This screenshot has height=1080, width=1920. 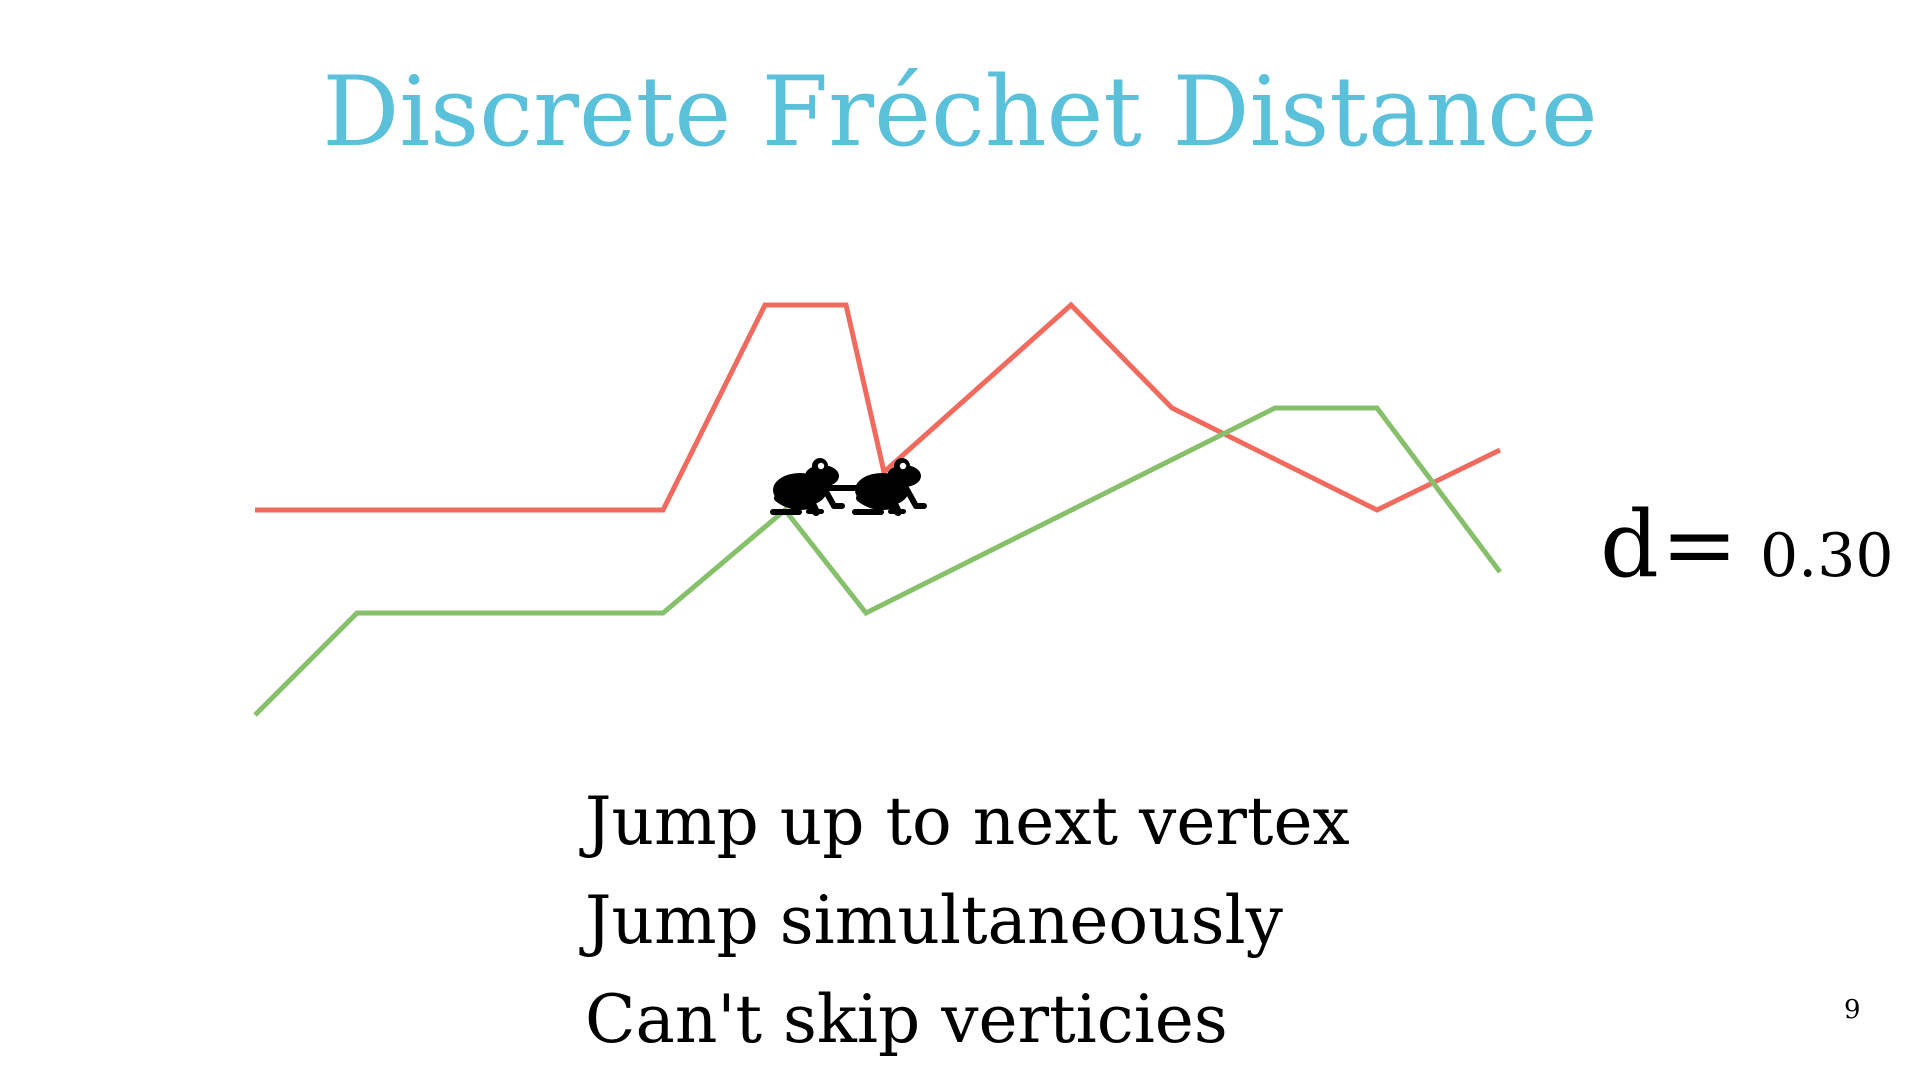 What do you see at coordinates (967, 821) in the screenshot?
I see `rule-item: Jump up to next vertex` at bounding box center [967, 821].